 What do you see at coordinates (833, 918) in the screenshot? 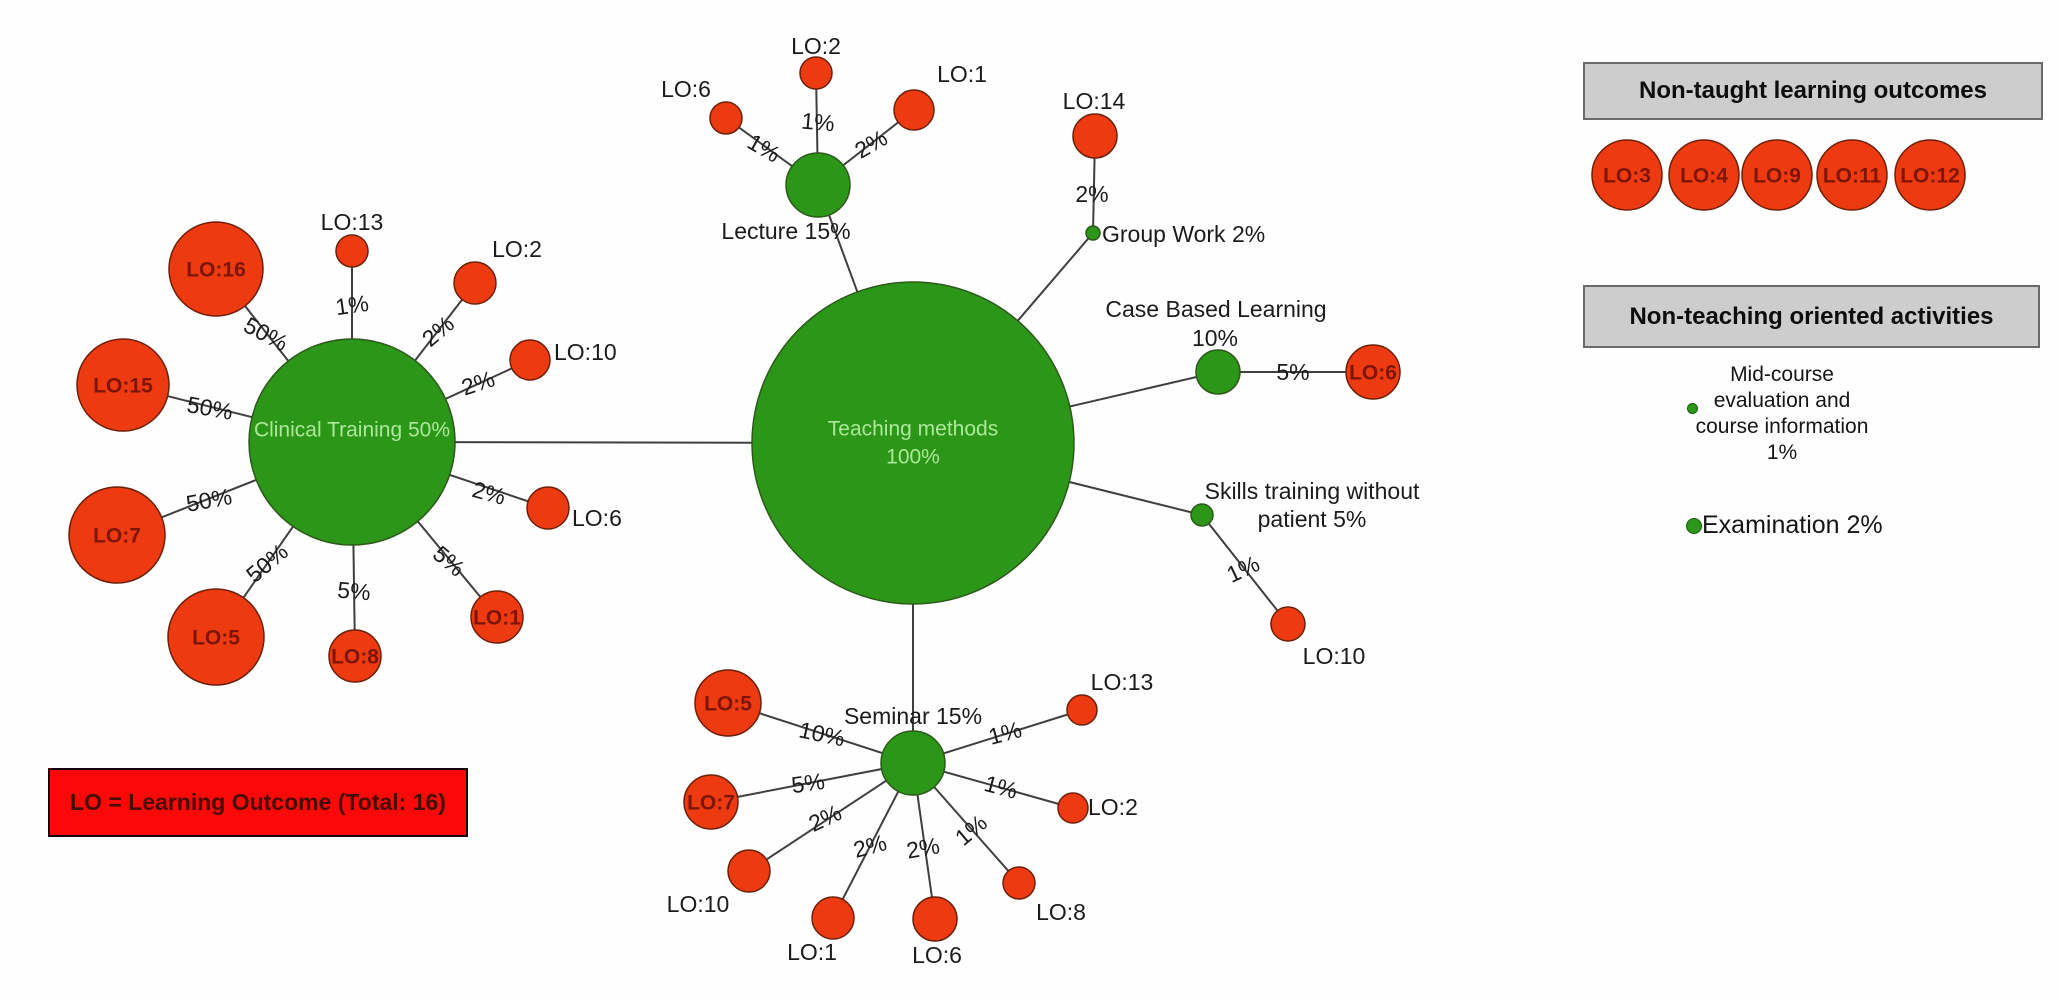
I see `node-lo1-seminar` at bounding box center [833, 918].